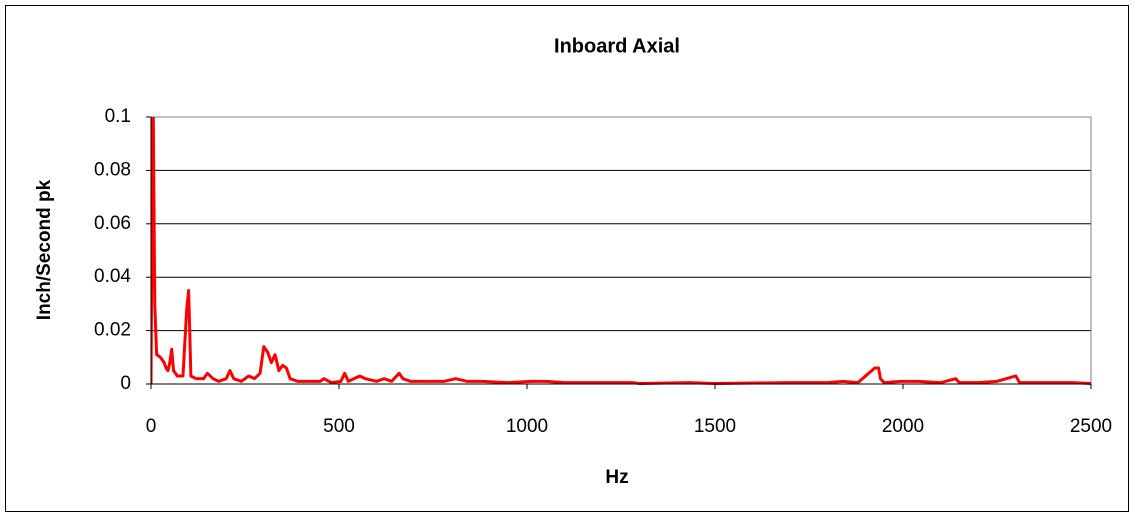 The height and width of the screenshot is (517, 1134). I want to click on x-tick-label: 2500, so click(1091, 426).